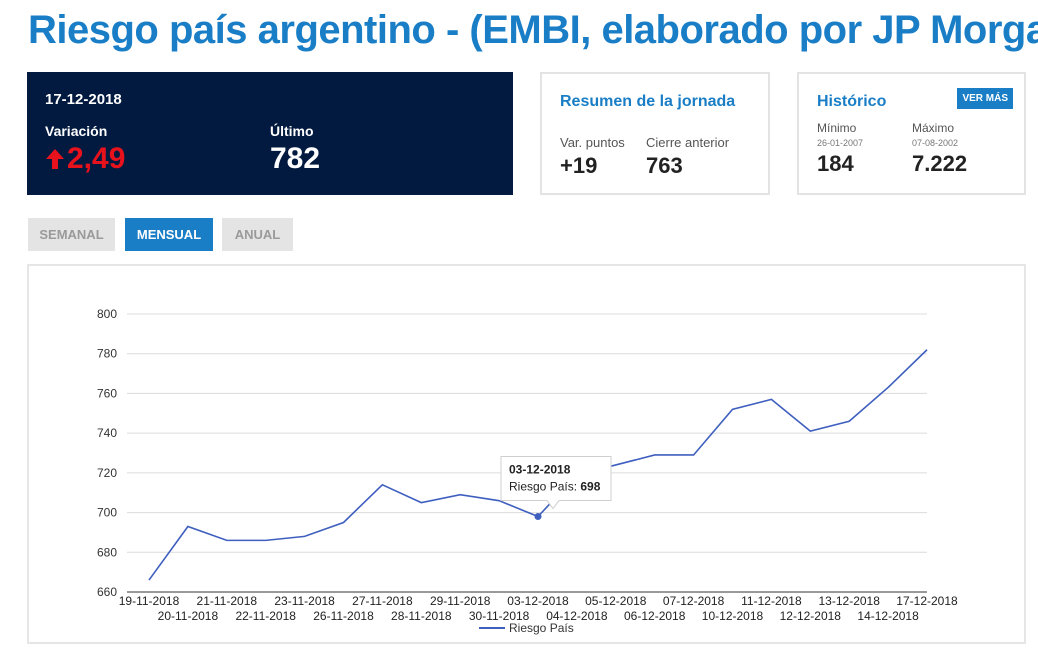 Image resolution: width=1038 pixels, height=649 pixels. Describe the element at coordinates (83, 99) in the screenshot. I see `summary-date: 17-12-2018` at that location.